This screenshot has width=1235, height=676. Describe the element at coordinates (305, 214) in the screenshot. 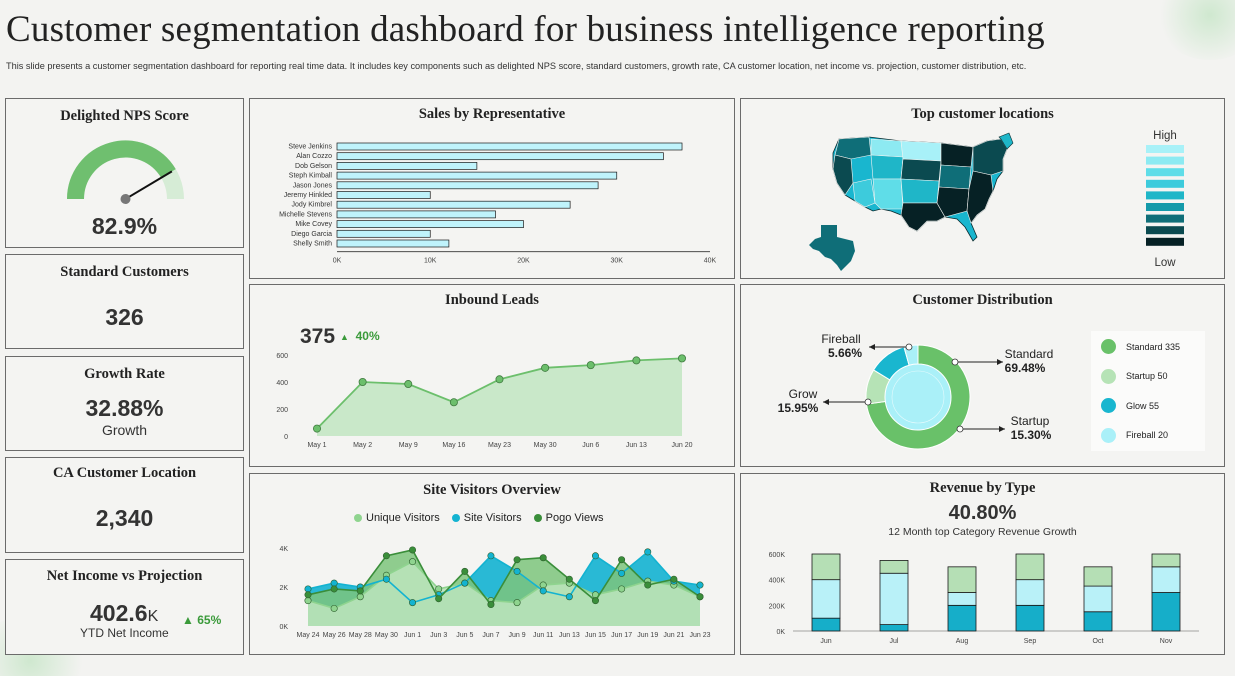

I see `bar-label: Michelle Stevens` at that location.